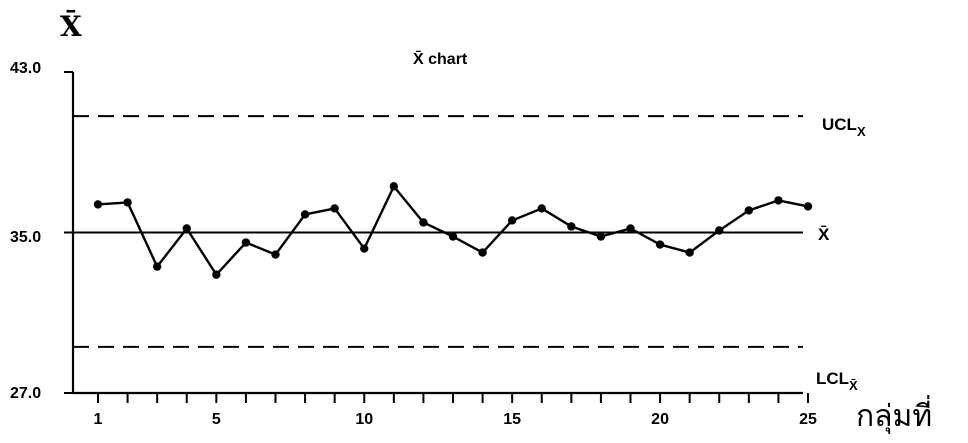 This screenshot has width=968, height=443. I want to click on y-tick-label-43: 43.0, so click(25, 68).